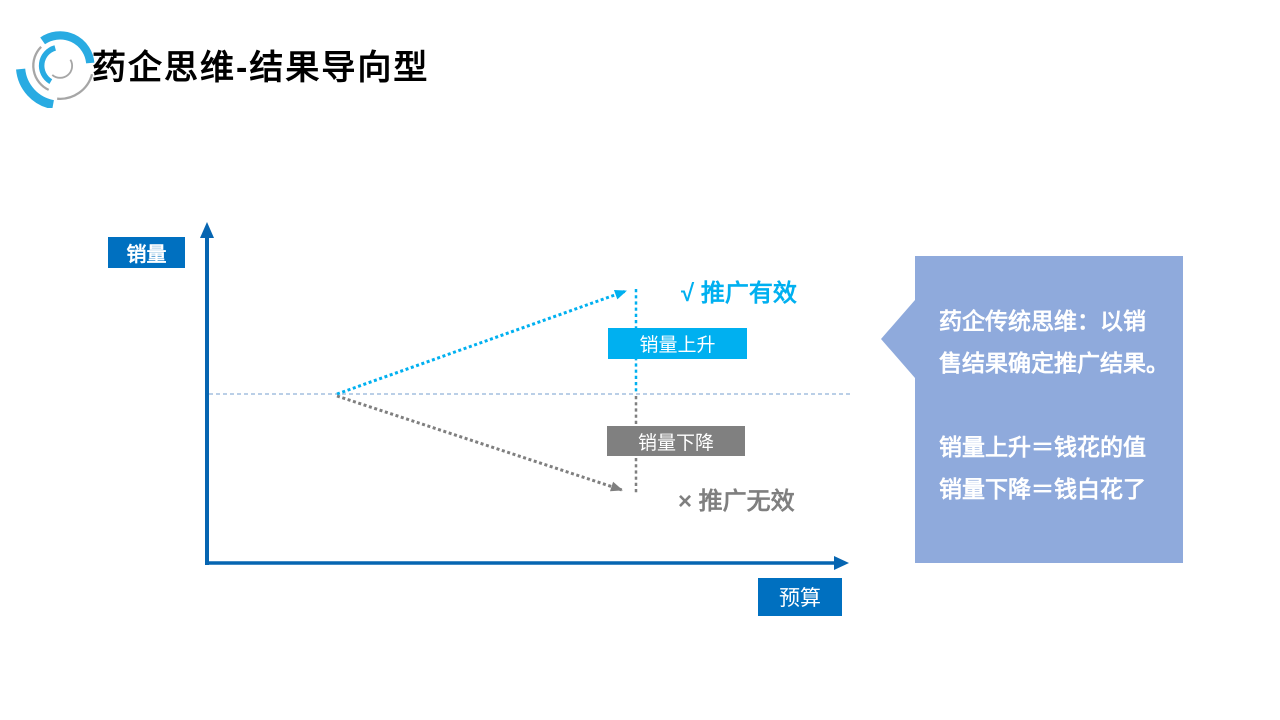 This screenshot has height=720, width=1280. I want to click on y-axis-arrowhead-icon, so click(207, 230).